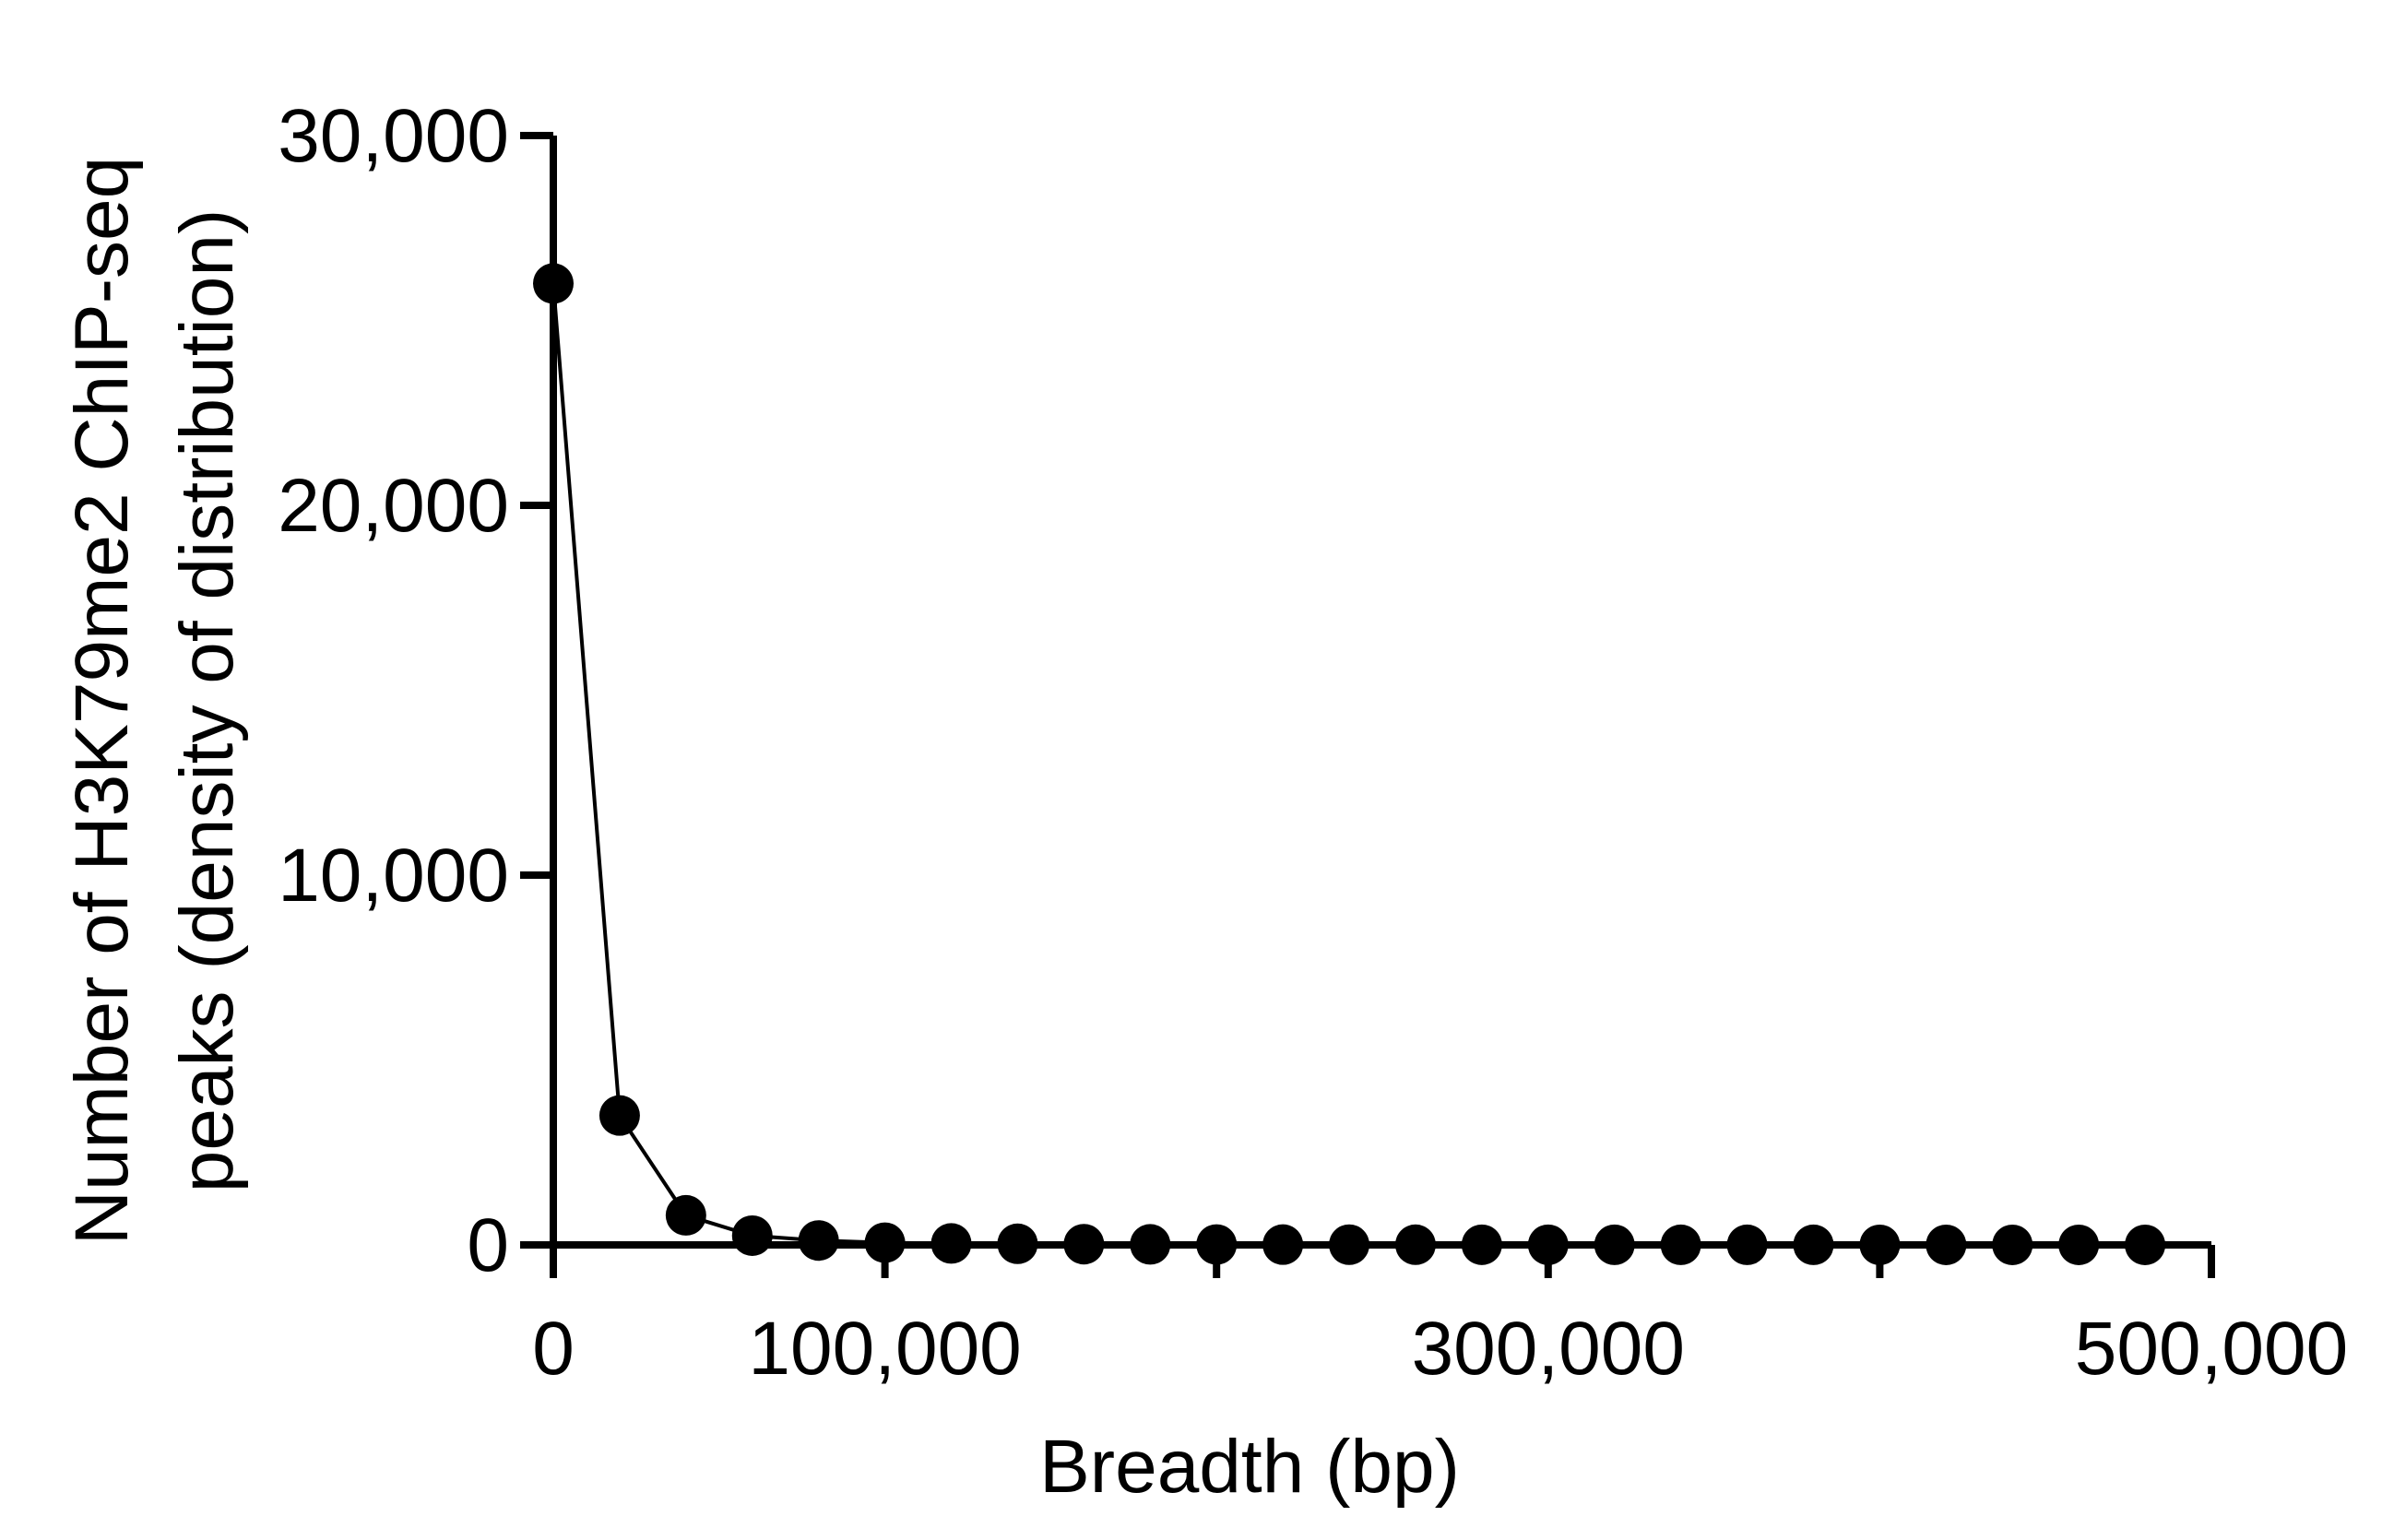  What do you see at coordinates (207, 701) in the screenshot?
I see `y-axis-title-line-2: peaks (density of distribution)` at bounding box center [207, 701].